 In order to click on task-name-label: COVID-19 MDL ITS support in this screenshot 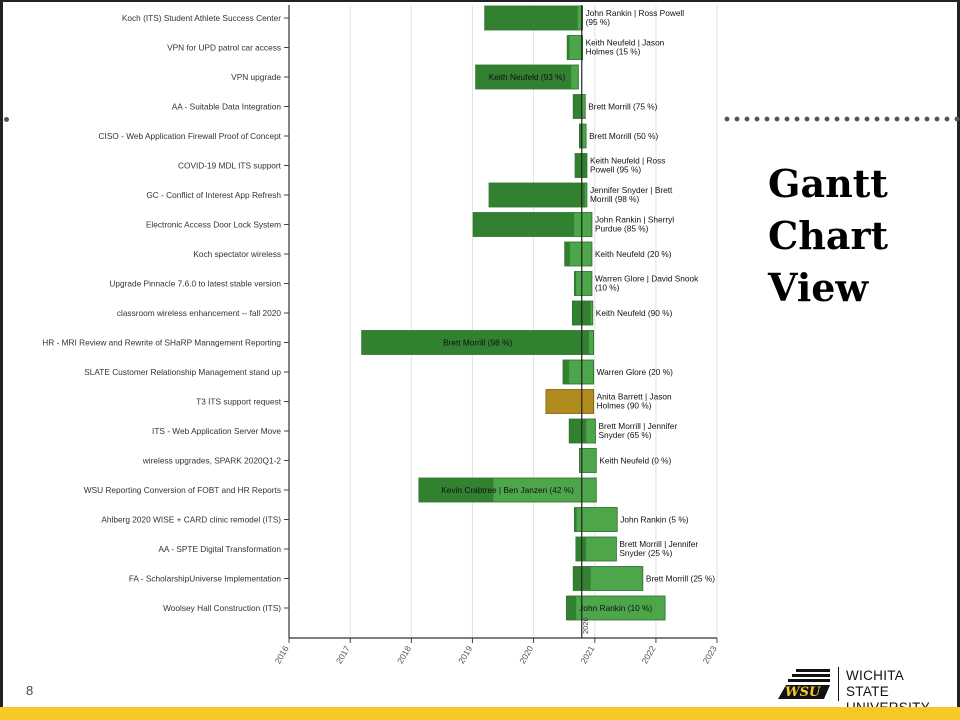, I will do `click(230, 166)`.